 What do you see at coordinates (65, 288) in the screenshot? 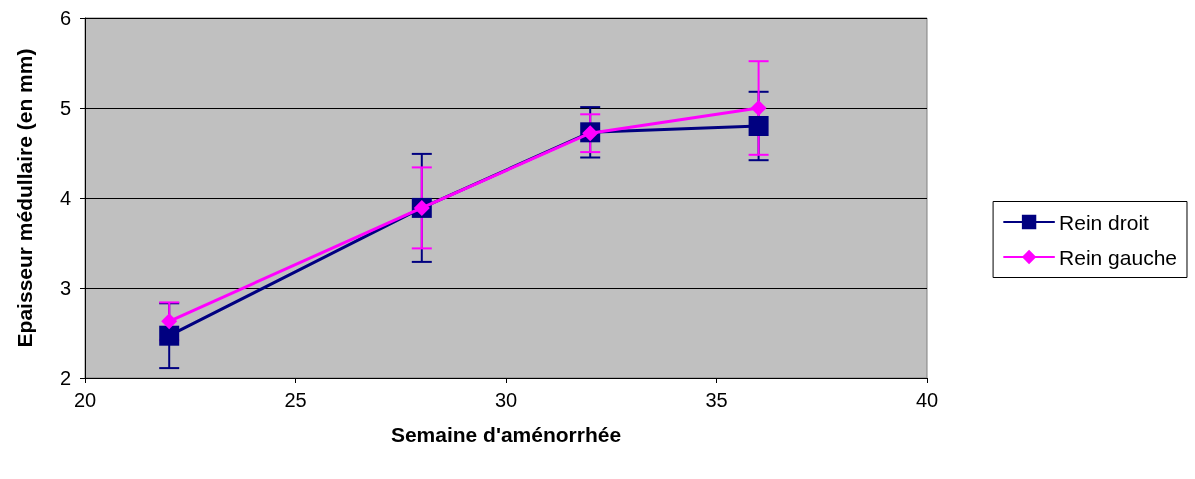
I see `y-tick-label: 3` at bounding box center [65, 288].